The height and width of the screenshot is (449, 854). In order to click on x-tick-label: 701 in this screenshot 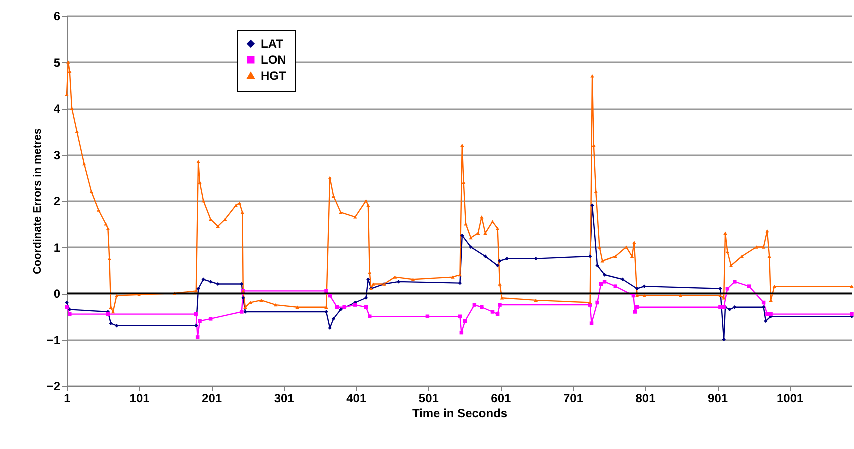, I will do `click(573, 399)`.